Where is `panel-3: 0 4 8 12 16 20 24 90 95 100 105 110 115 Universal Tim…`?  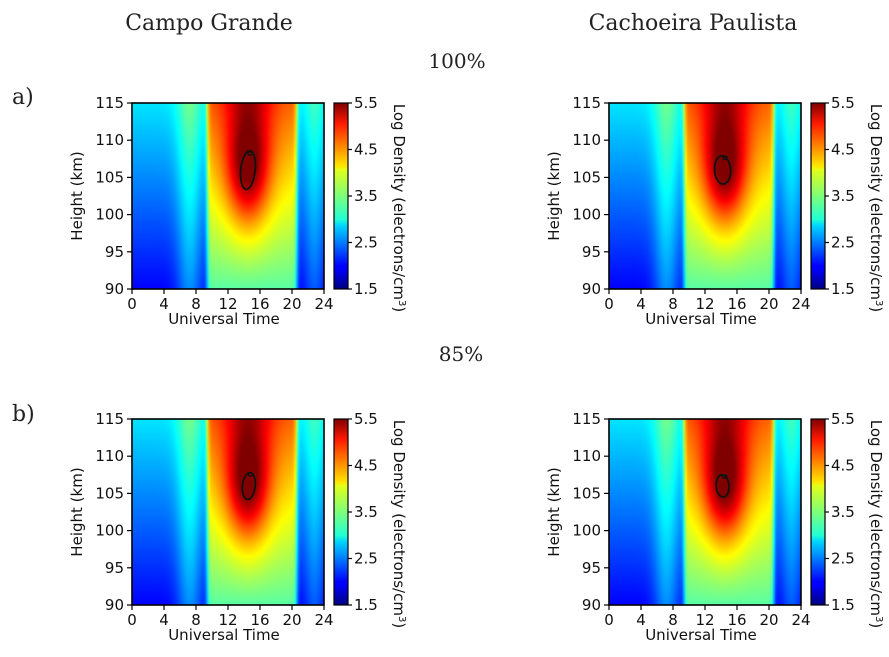
panel-3: 0 4 8 12 16 20 24 90 95 100 105 110 115 Universal Tim… is located at coordinates (238, 527).